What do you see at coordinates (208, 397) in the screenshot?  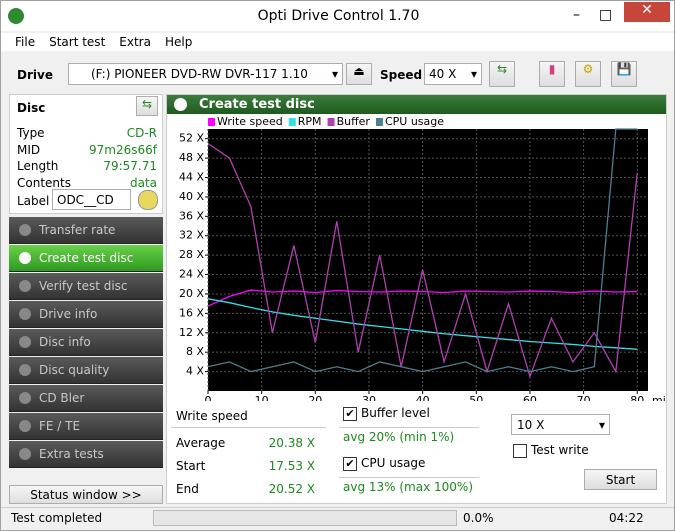 I see `x-tick-label: 0` at bounding box center [208, 397].